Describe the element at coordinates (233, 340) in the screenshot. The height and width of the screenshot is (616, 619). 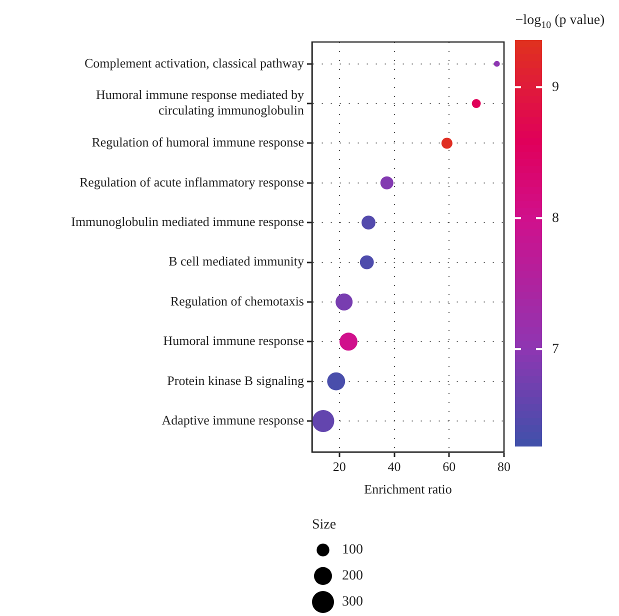
I see `y-tick-label: Humoral immune response` at that location.